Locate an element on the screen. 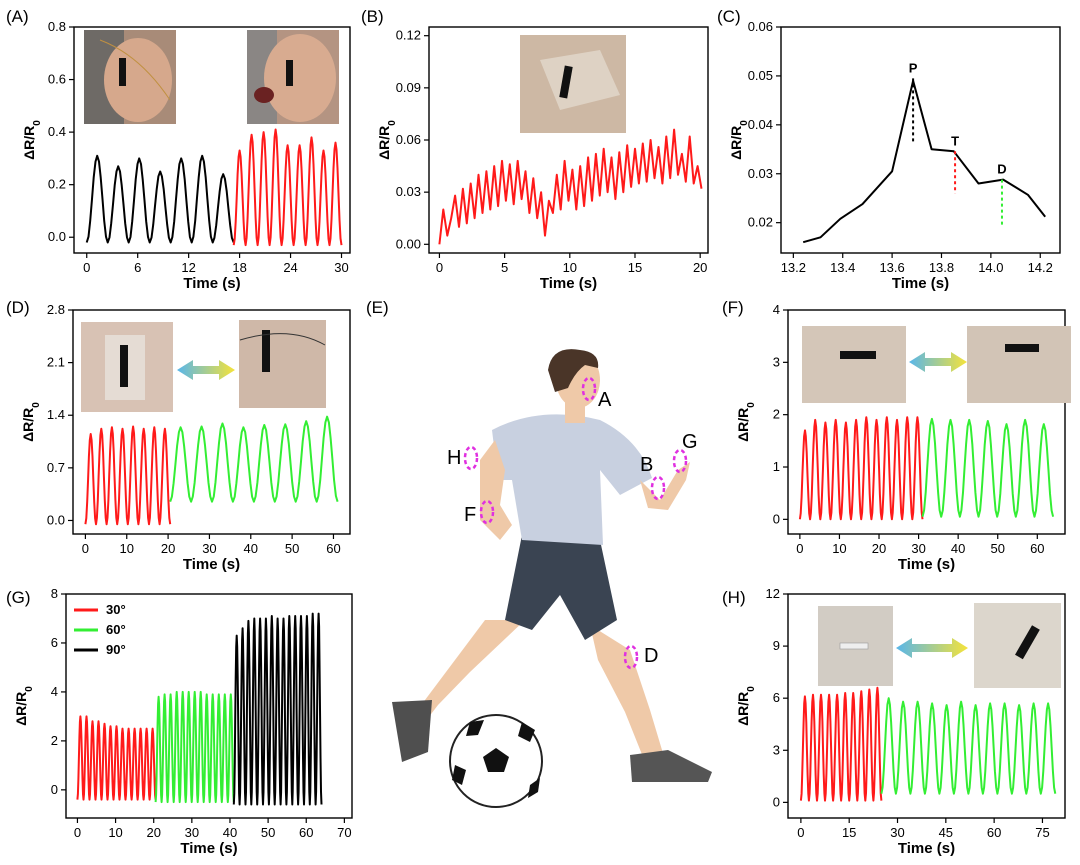 This screenshot has width=1080, height=865. y-tick-label: 6 is located at coordinates (54, 642).